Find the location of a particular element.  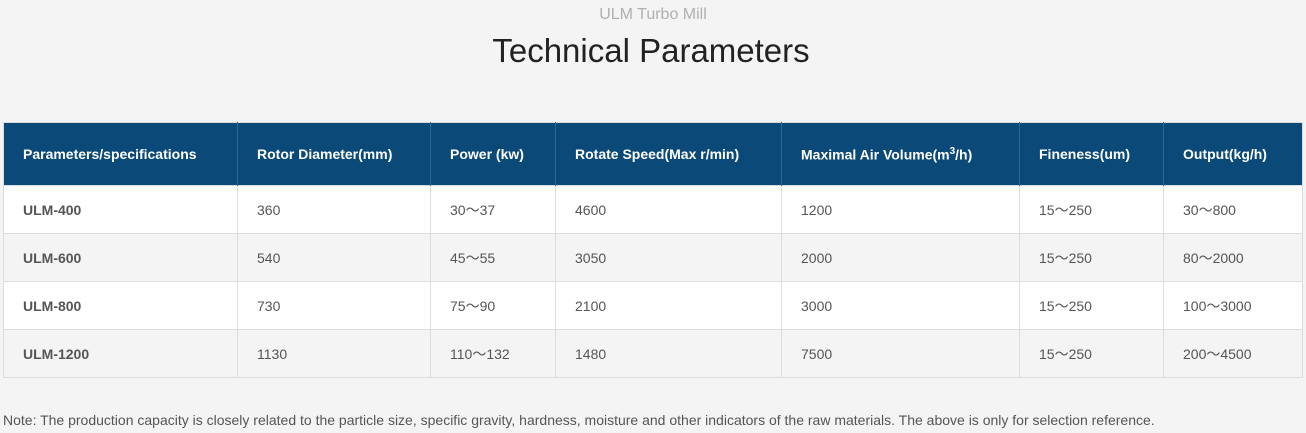

table-cell: 30～800 is located at coordinates (1233, 209).